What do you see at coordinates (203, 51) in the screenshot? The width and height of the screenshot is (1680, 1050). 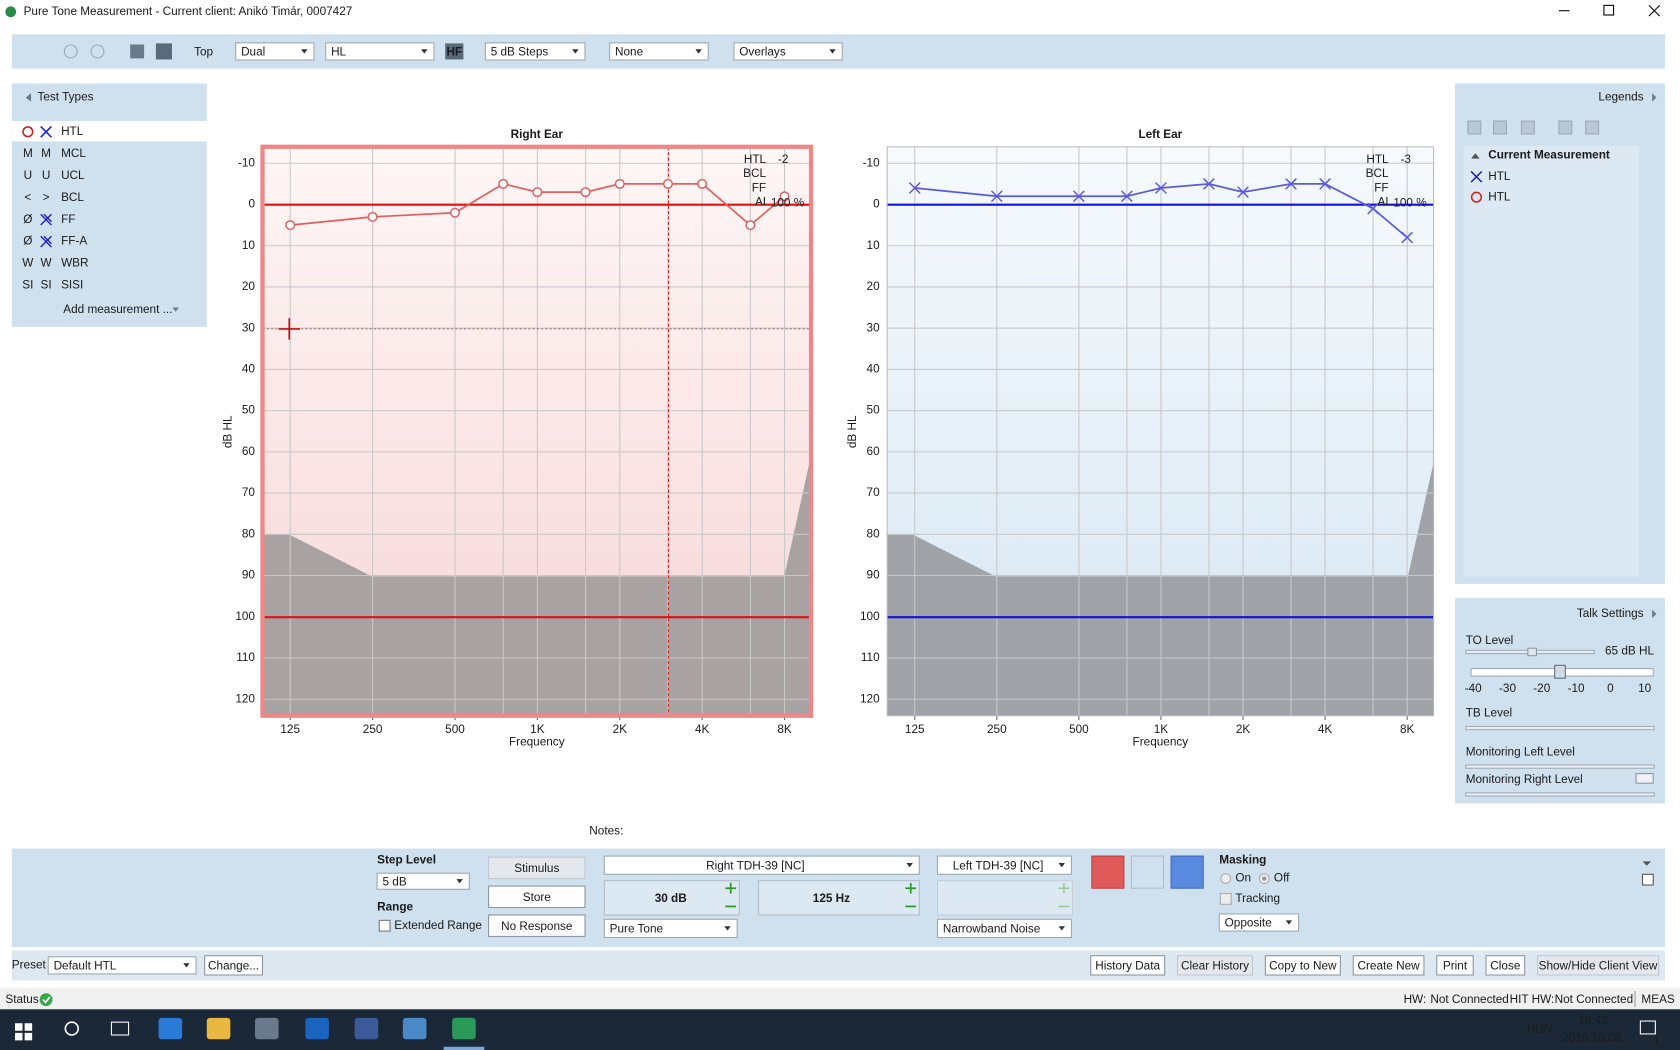 I see `top-button` at bounding box center [203, 51].